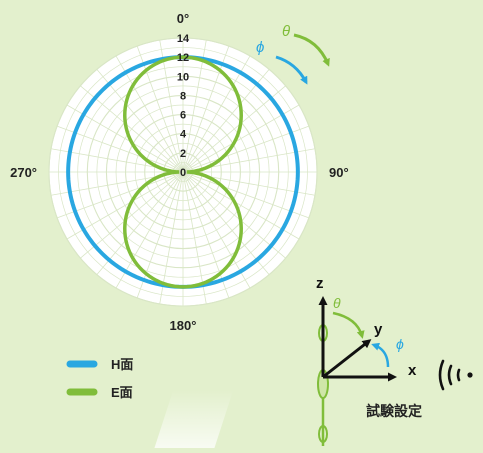 This screenshot has width=483, height=453. What do you see at coordinates (348, 325) in the screenshot?
I see `setup-theta-arrow` at bounding box center [348, 325].